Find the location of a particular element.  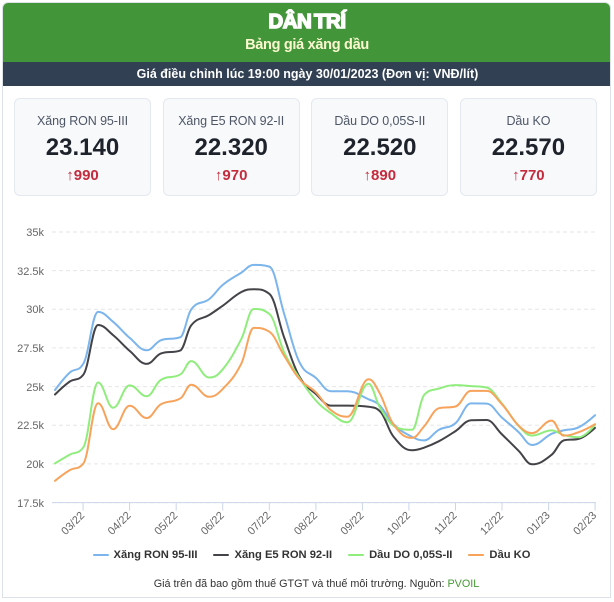

svg-text: 25k is located at coordinates (35, 388).